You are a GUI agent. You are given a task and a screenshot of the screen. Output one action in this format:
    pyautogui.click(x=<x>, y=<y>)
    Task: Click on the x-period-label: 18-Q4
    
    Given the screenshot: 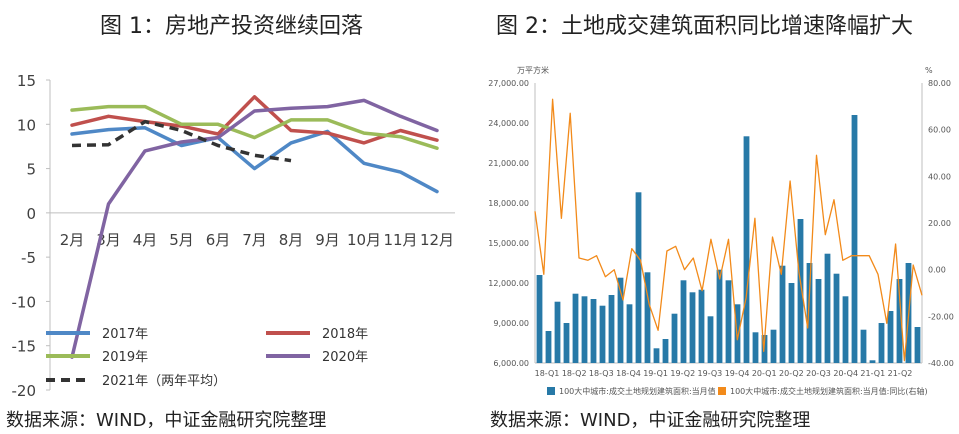 What is the action you would take?
    pyautogui.click(x=628, y=373)
    